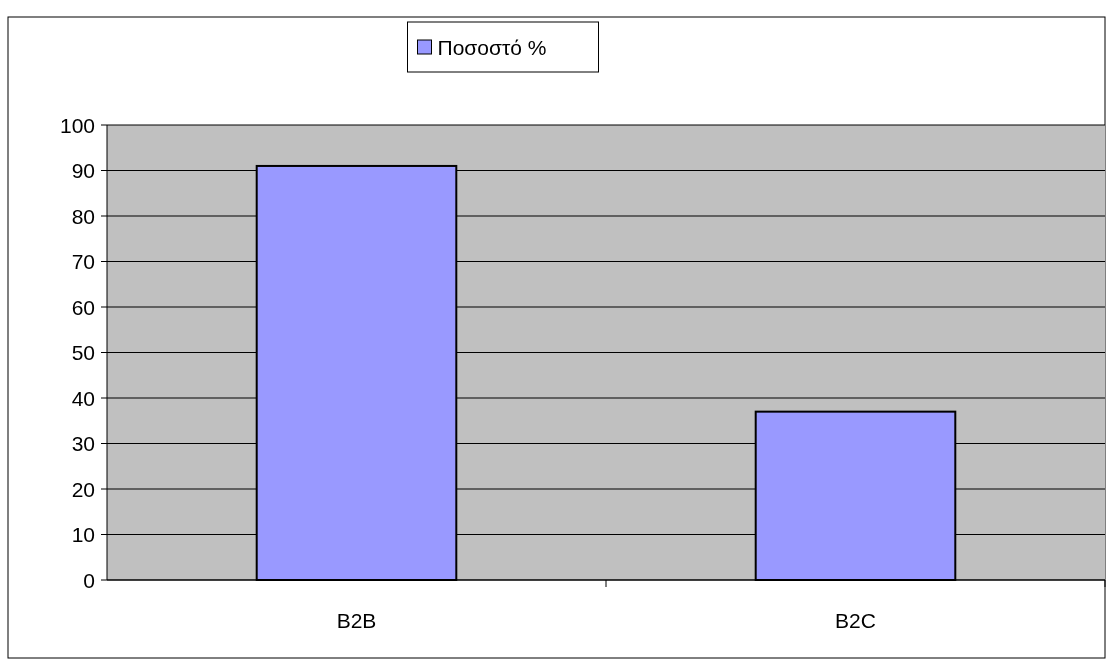 Image resolution: width=1113 pixels, height=669 pixels. I want to click on y-tick-label: 80, so click(83, 216).